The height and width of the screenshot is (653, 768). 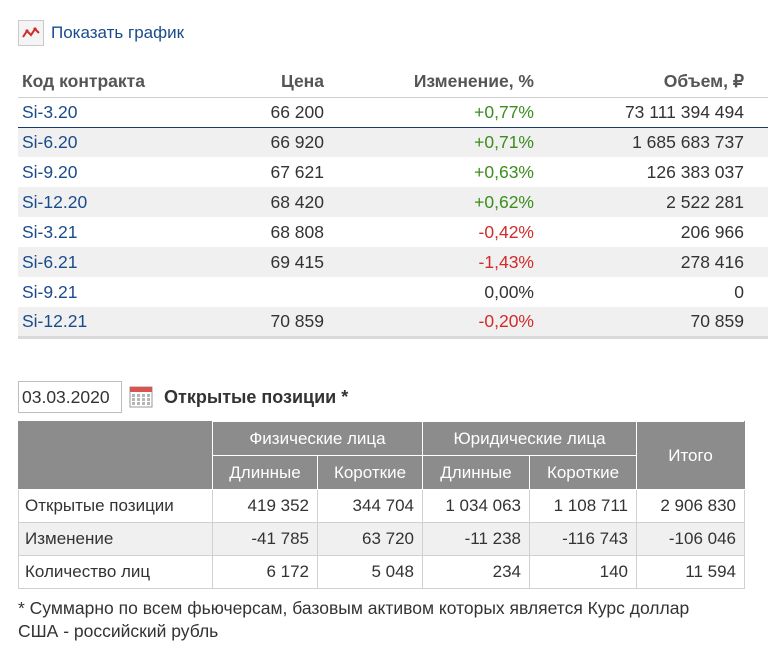 What do you see at coordinates (263, 262) in the screenshot?
I see `price-cell: 69 415` at bounding box center [263, 262].